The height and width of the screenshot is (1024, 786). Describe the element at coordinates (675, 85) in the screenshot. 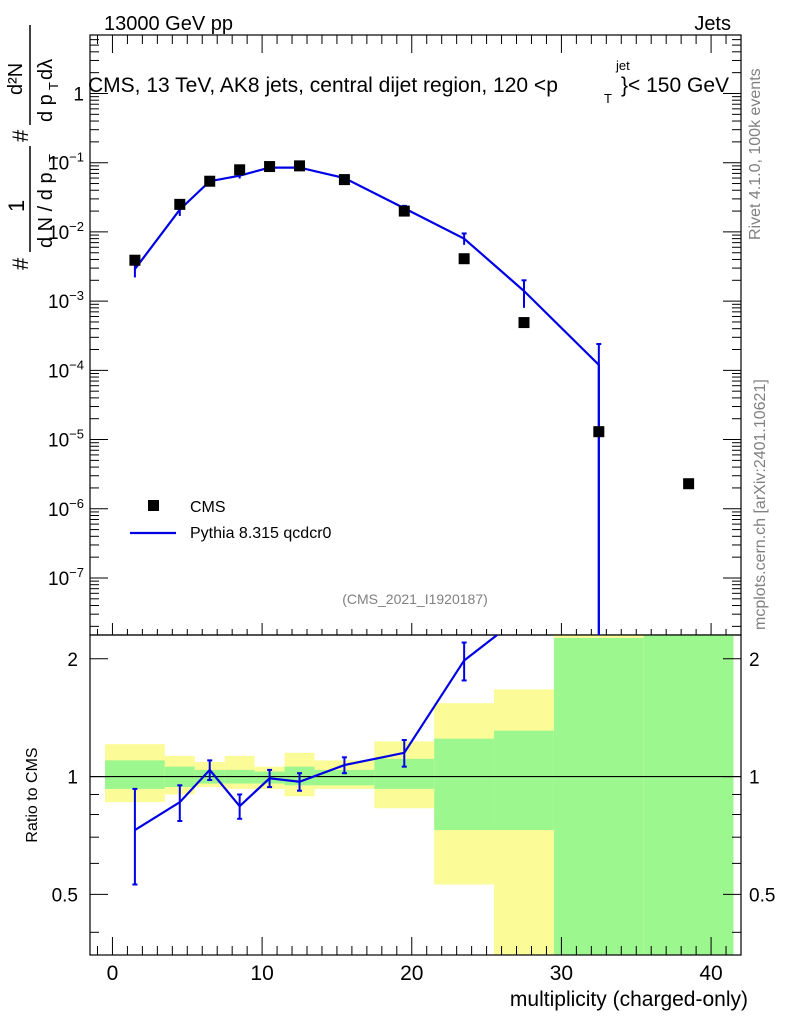

I see `title-suffix: }< 150 GeV` at that location.